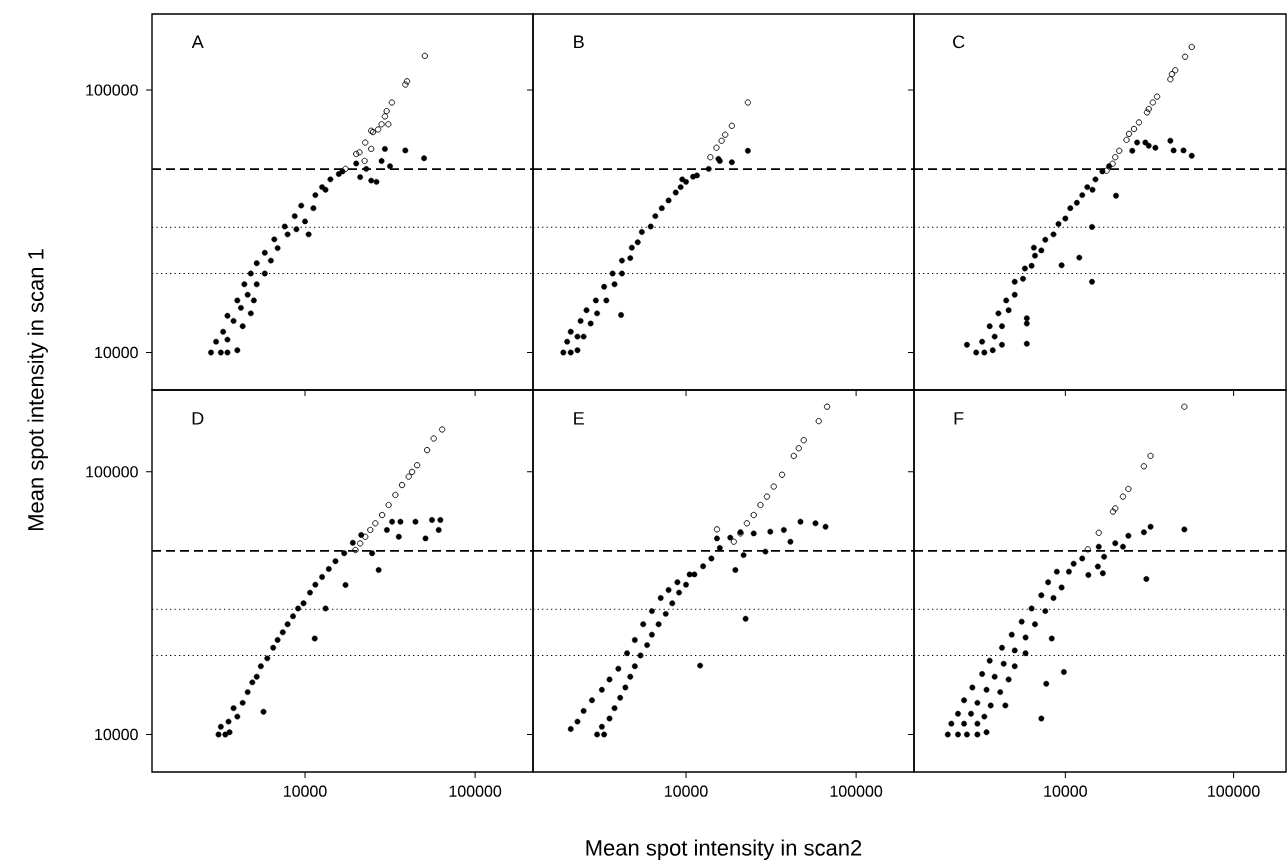 This screenshot has height=867, width=1287. What do you see at coordinates (579, 418) in the screenshot?
I see `text: E` at bounding box center [579, 418].